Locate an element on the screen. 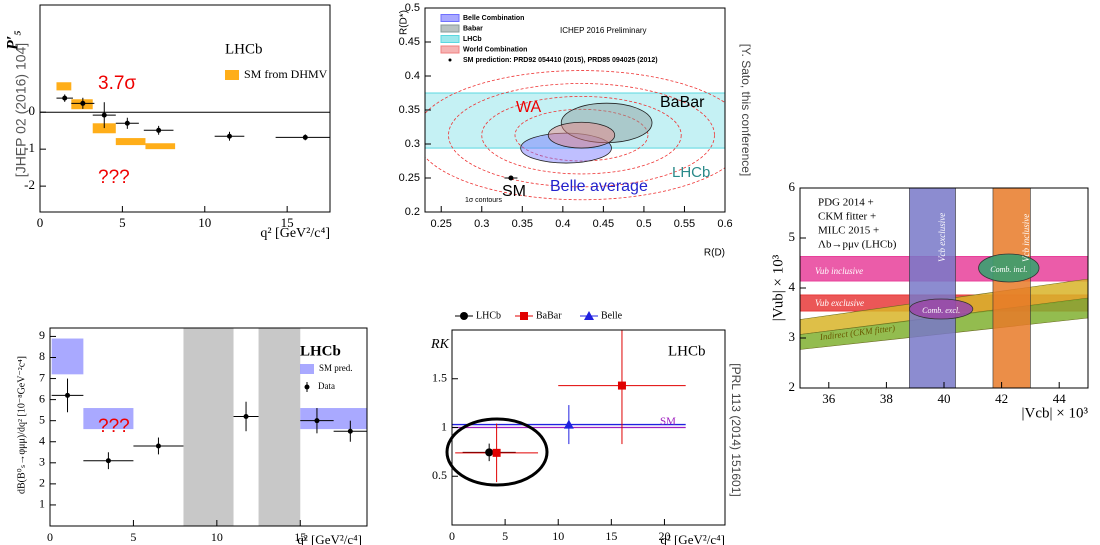  y-axis-label: R(D*) is located at coordinates (404, 22).